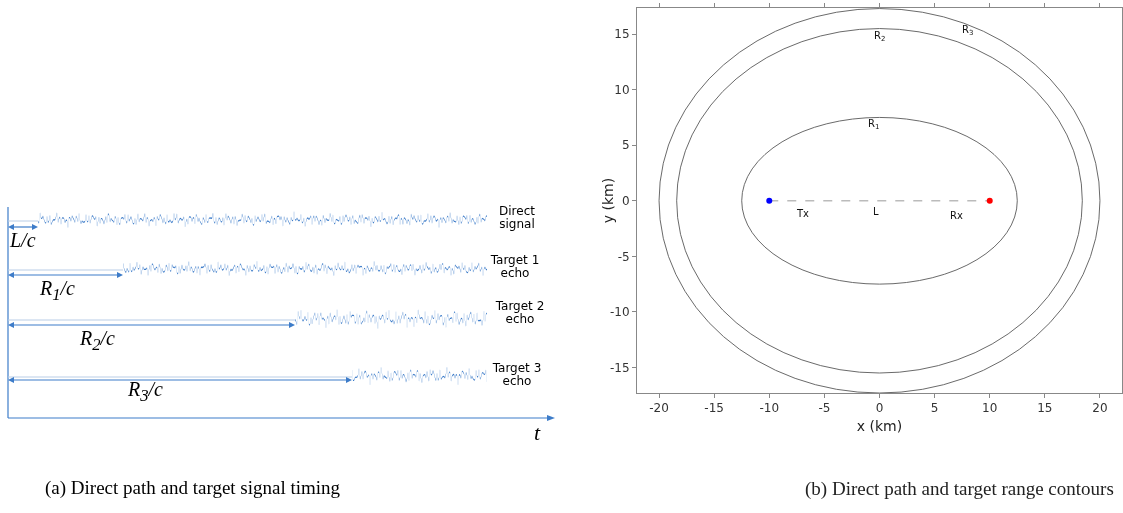 The image size is (1123, 513). Describe the element at coordinates (625, 145) in the screenshot. I see `y-tick-label: 5` at that location.